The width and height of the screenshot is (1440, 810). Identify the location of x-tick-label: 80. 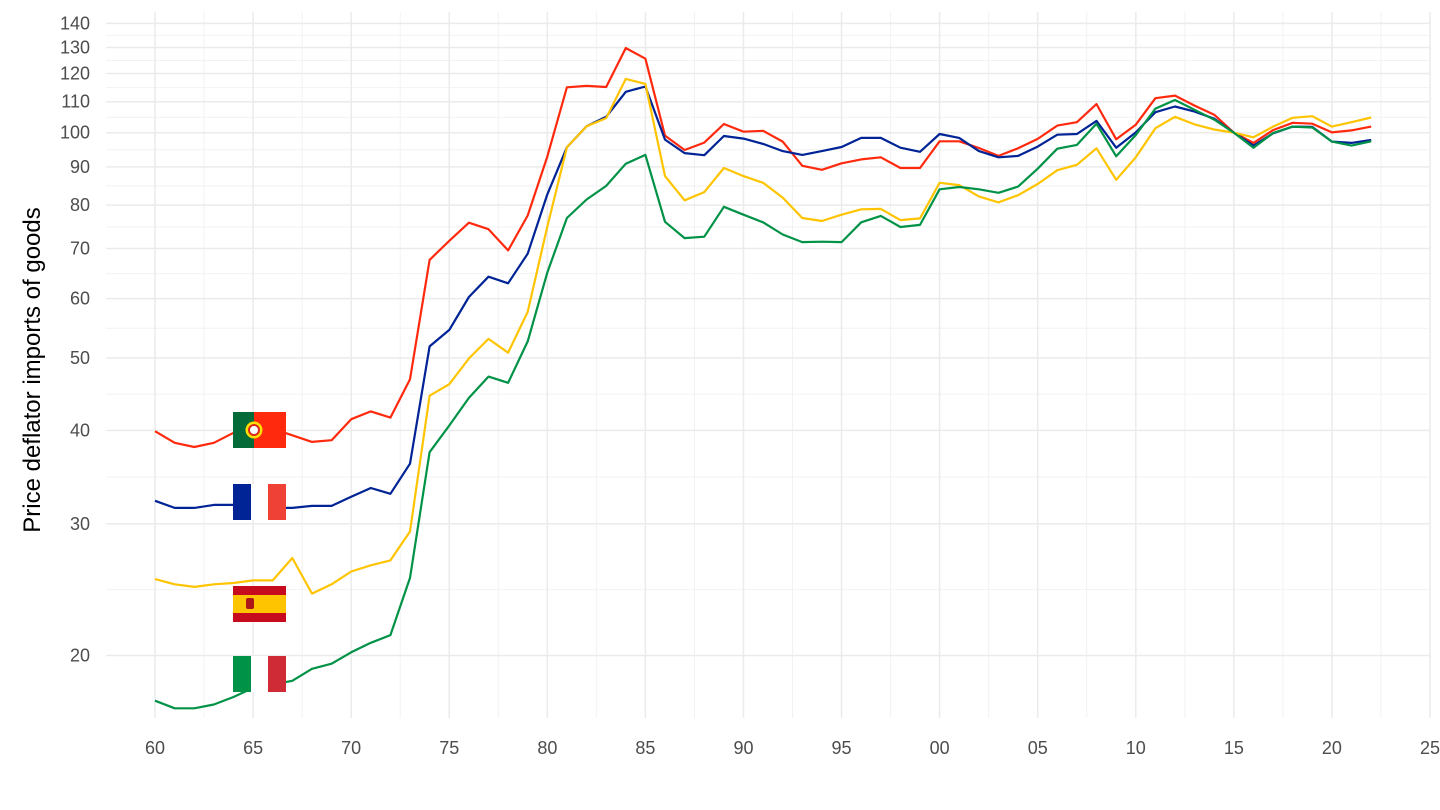
(547, 748).